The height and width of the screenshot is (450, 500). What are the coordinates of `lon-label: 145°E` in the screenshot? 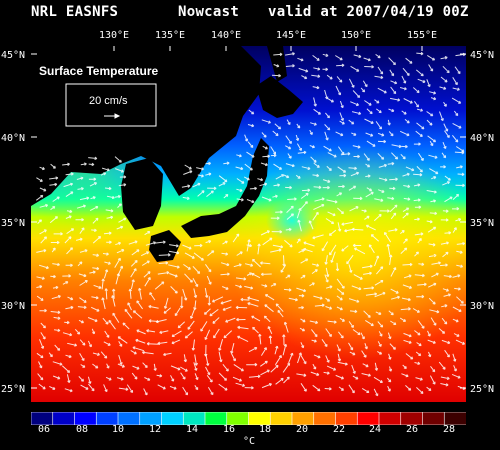 It's located at (291, 35).